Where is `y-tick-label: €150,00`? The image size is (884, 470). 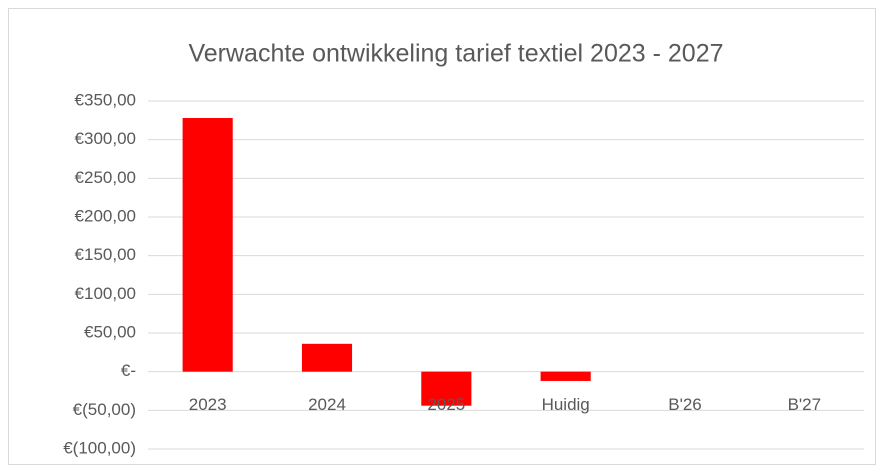
y-tick-label: €150,00 is located at coordinates (105, 254).